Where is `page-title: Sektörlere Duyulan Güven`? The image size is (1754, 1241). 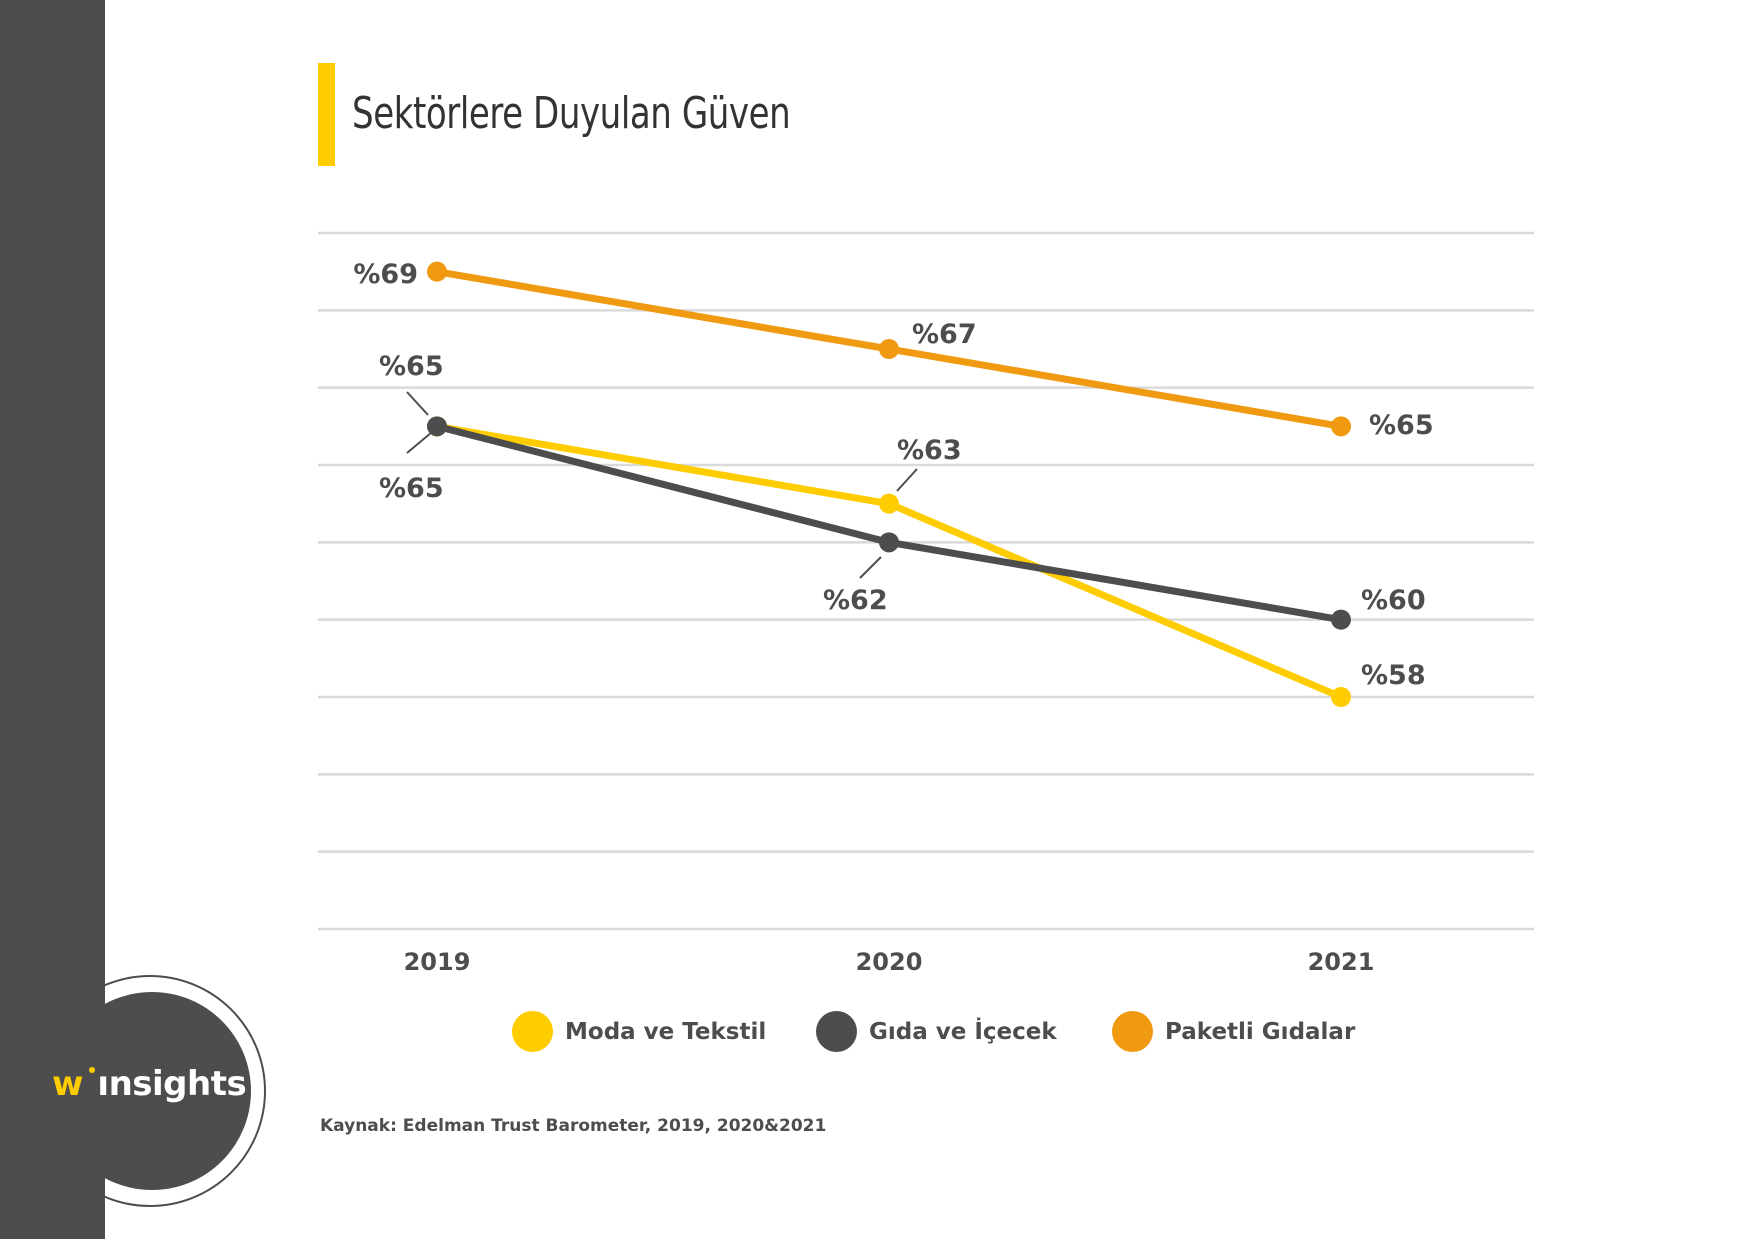 page-title: Sektörlere Duyulan Güven is located at coordinates (571, 113).